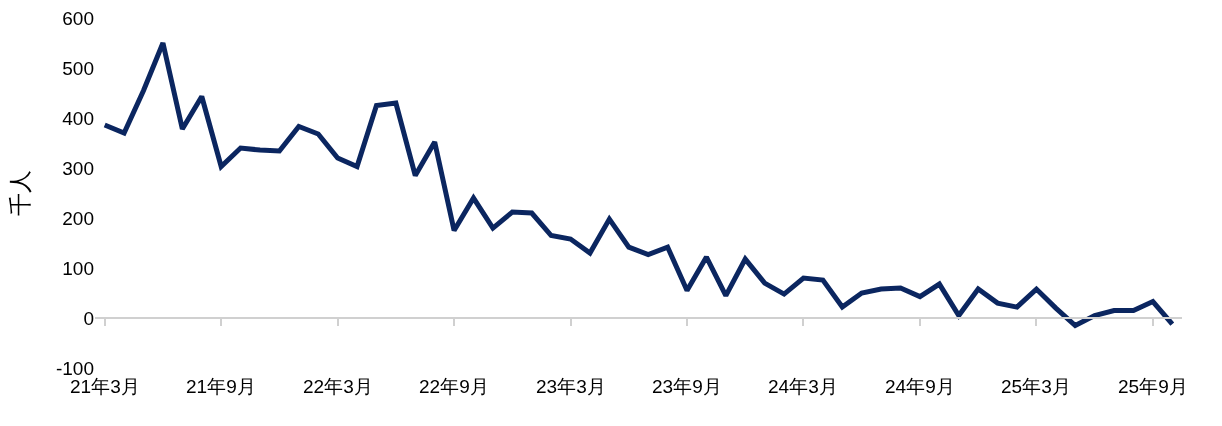 The image size is (1222, 426). Describe the element at coordinates (571, 386) in the screenshot. I see `x-tick-label: 23年3月` at that location.